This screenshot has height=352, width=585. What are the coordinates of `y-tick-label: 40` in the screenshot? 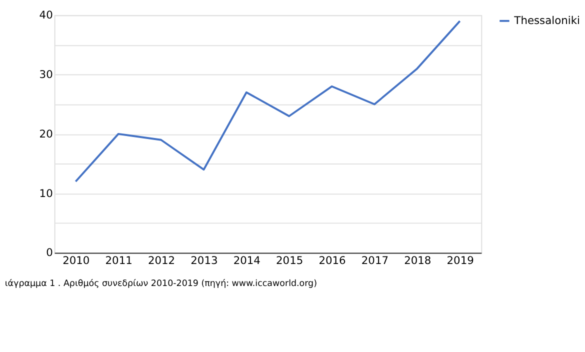 It's located at (46, 15).